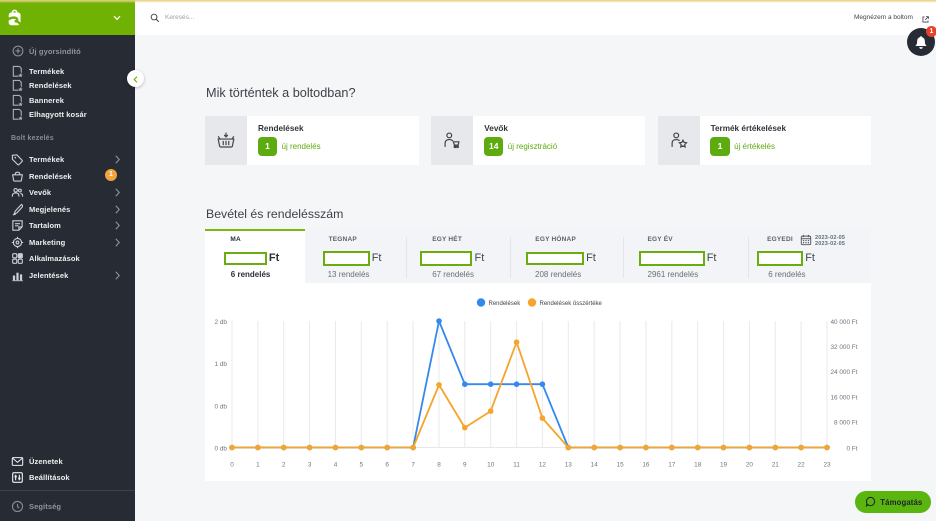  Describe the element at coordinates (439, 465) in the screenshot. I see `svg-text: 8` at that location.